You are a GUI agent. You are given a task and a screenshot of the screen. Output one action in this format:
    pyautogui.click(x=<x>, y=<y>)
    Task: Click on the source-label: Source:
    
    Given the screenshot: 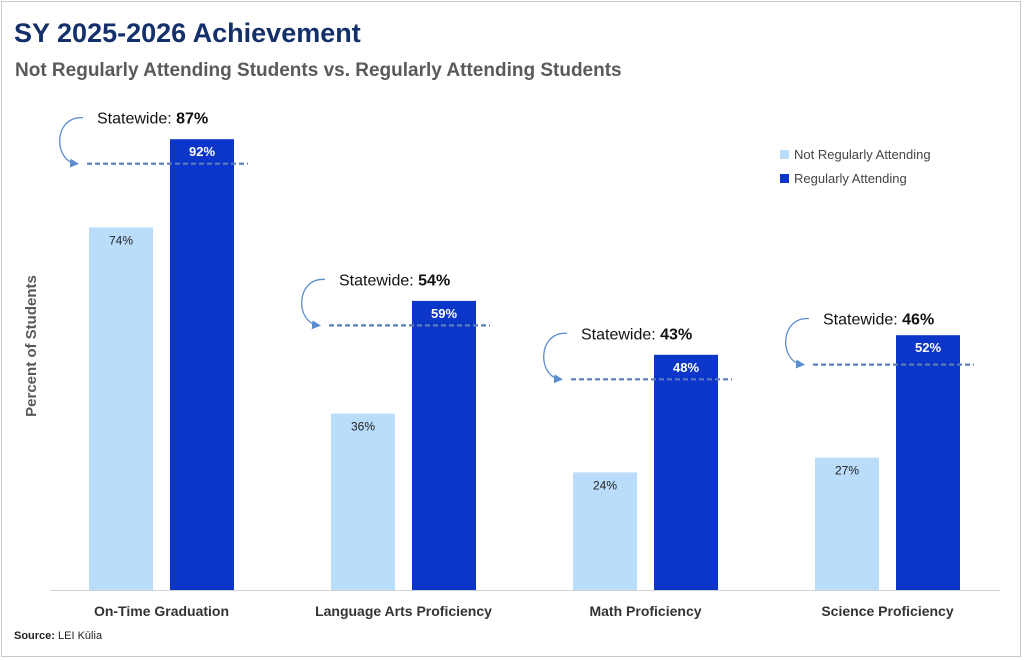 What is the action you would take?
    pyautogui.click(x=34, y=636)
    